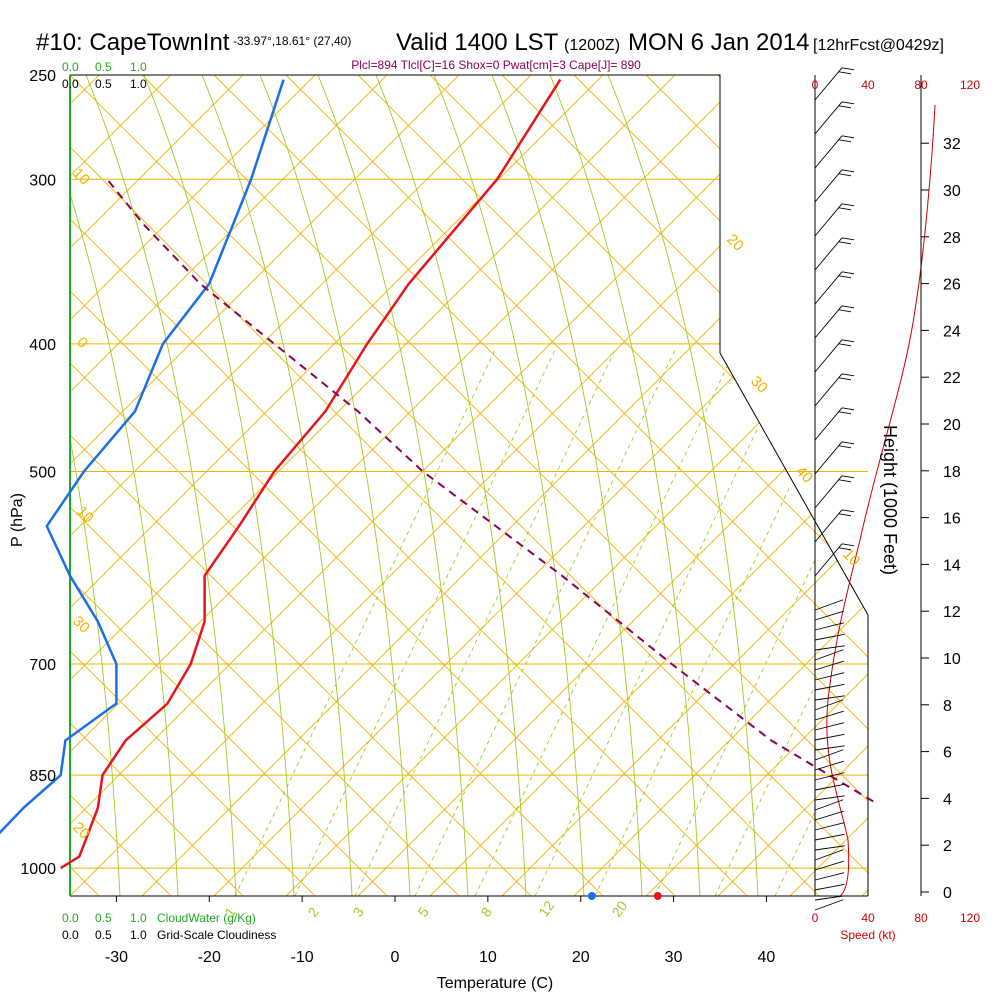  Describe the element at coordinates (952, 144) in the screenshot. I see `height-tick-label: 32` at that location.